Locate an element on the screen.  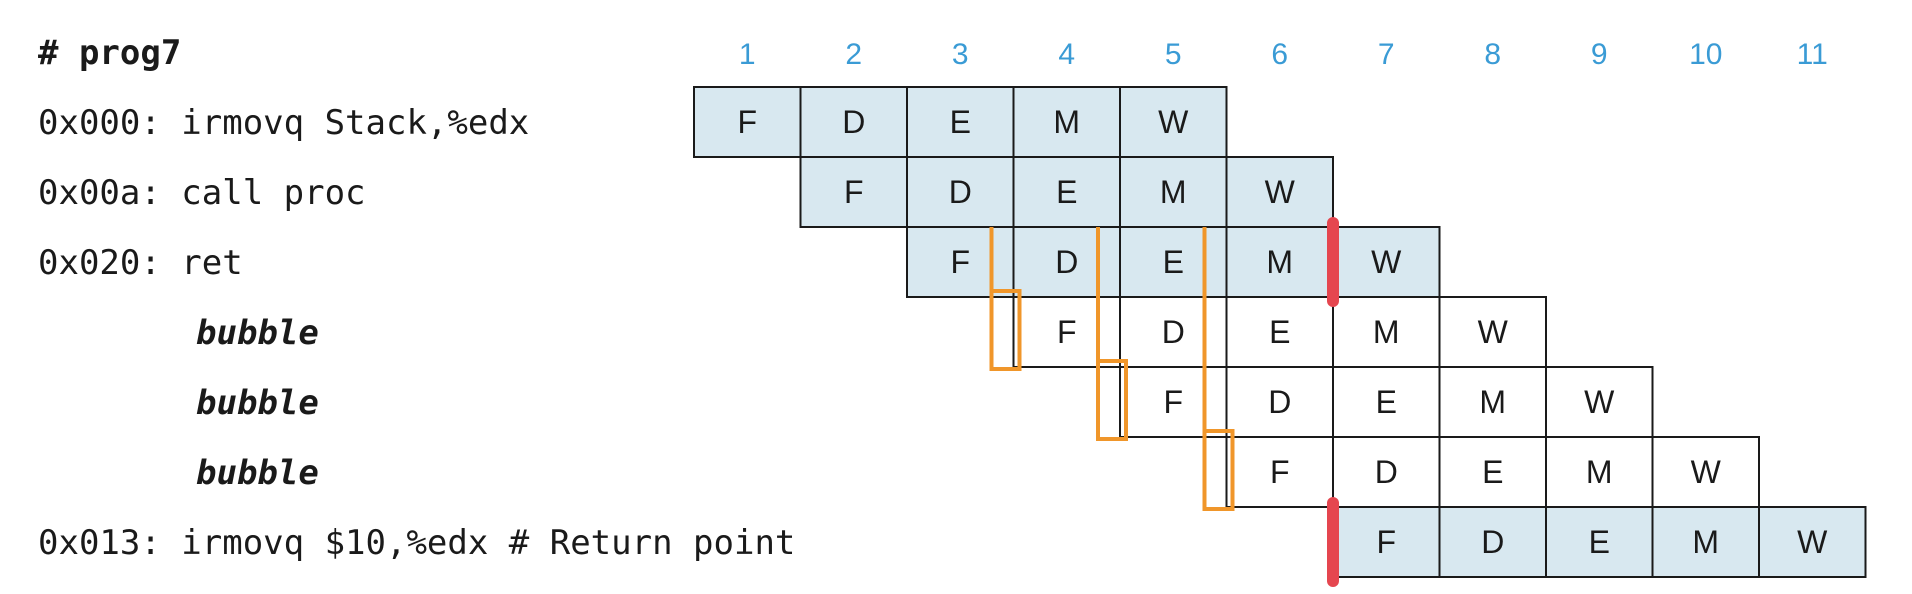
cycle-number: 6 is located at coordinates (1279, 54).